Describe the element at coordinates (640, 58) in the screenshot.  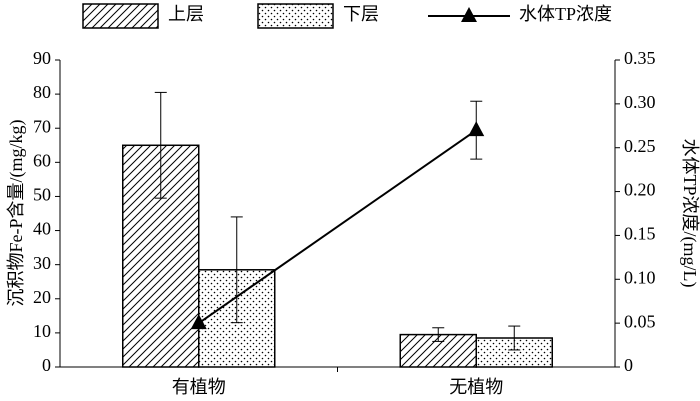
I see `y2-tick-label: 0.35` at that location.